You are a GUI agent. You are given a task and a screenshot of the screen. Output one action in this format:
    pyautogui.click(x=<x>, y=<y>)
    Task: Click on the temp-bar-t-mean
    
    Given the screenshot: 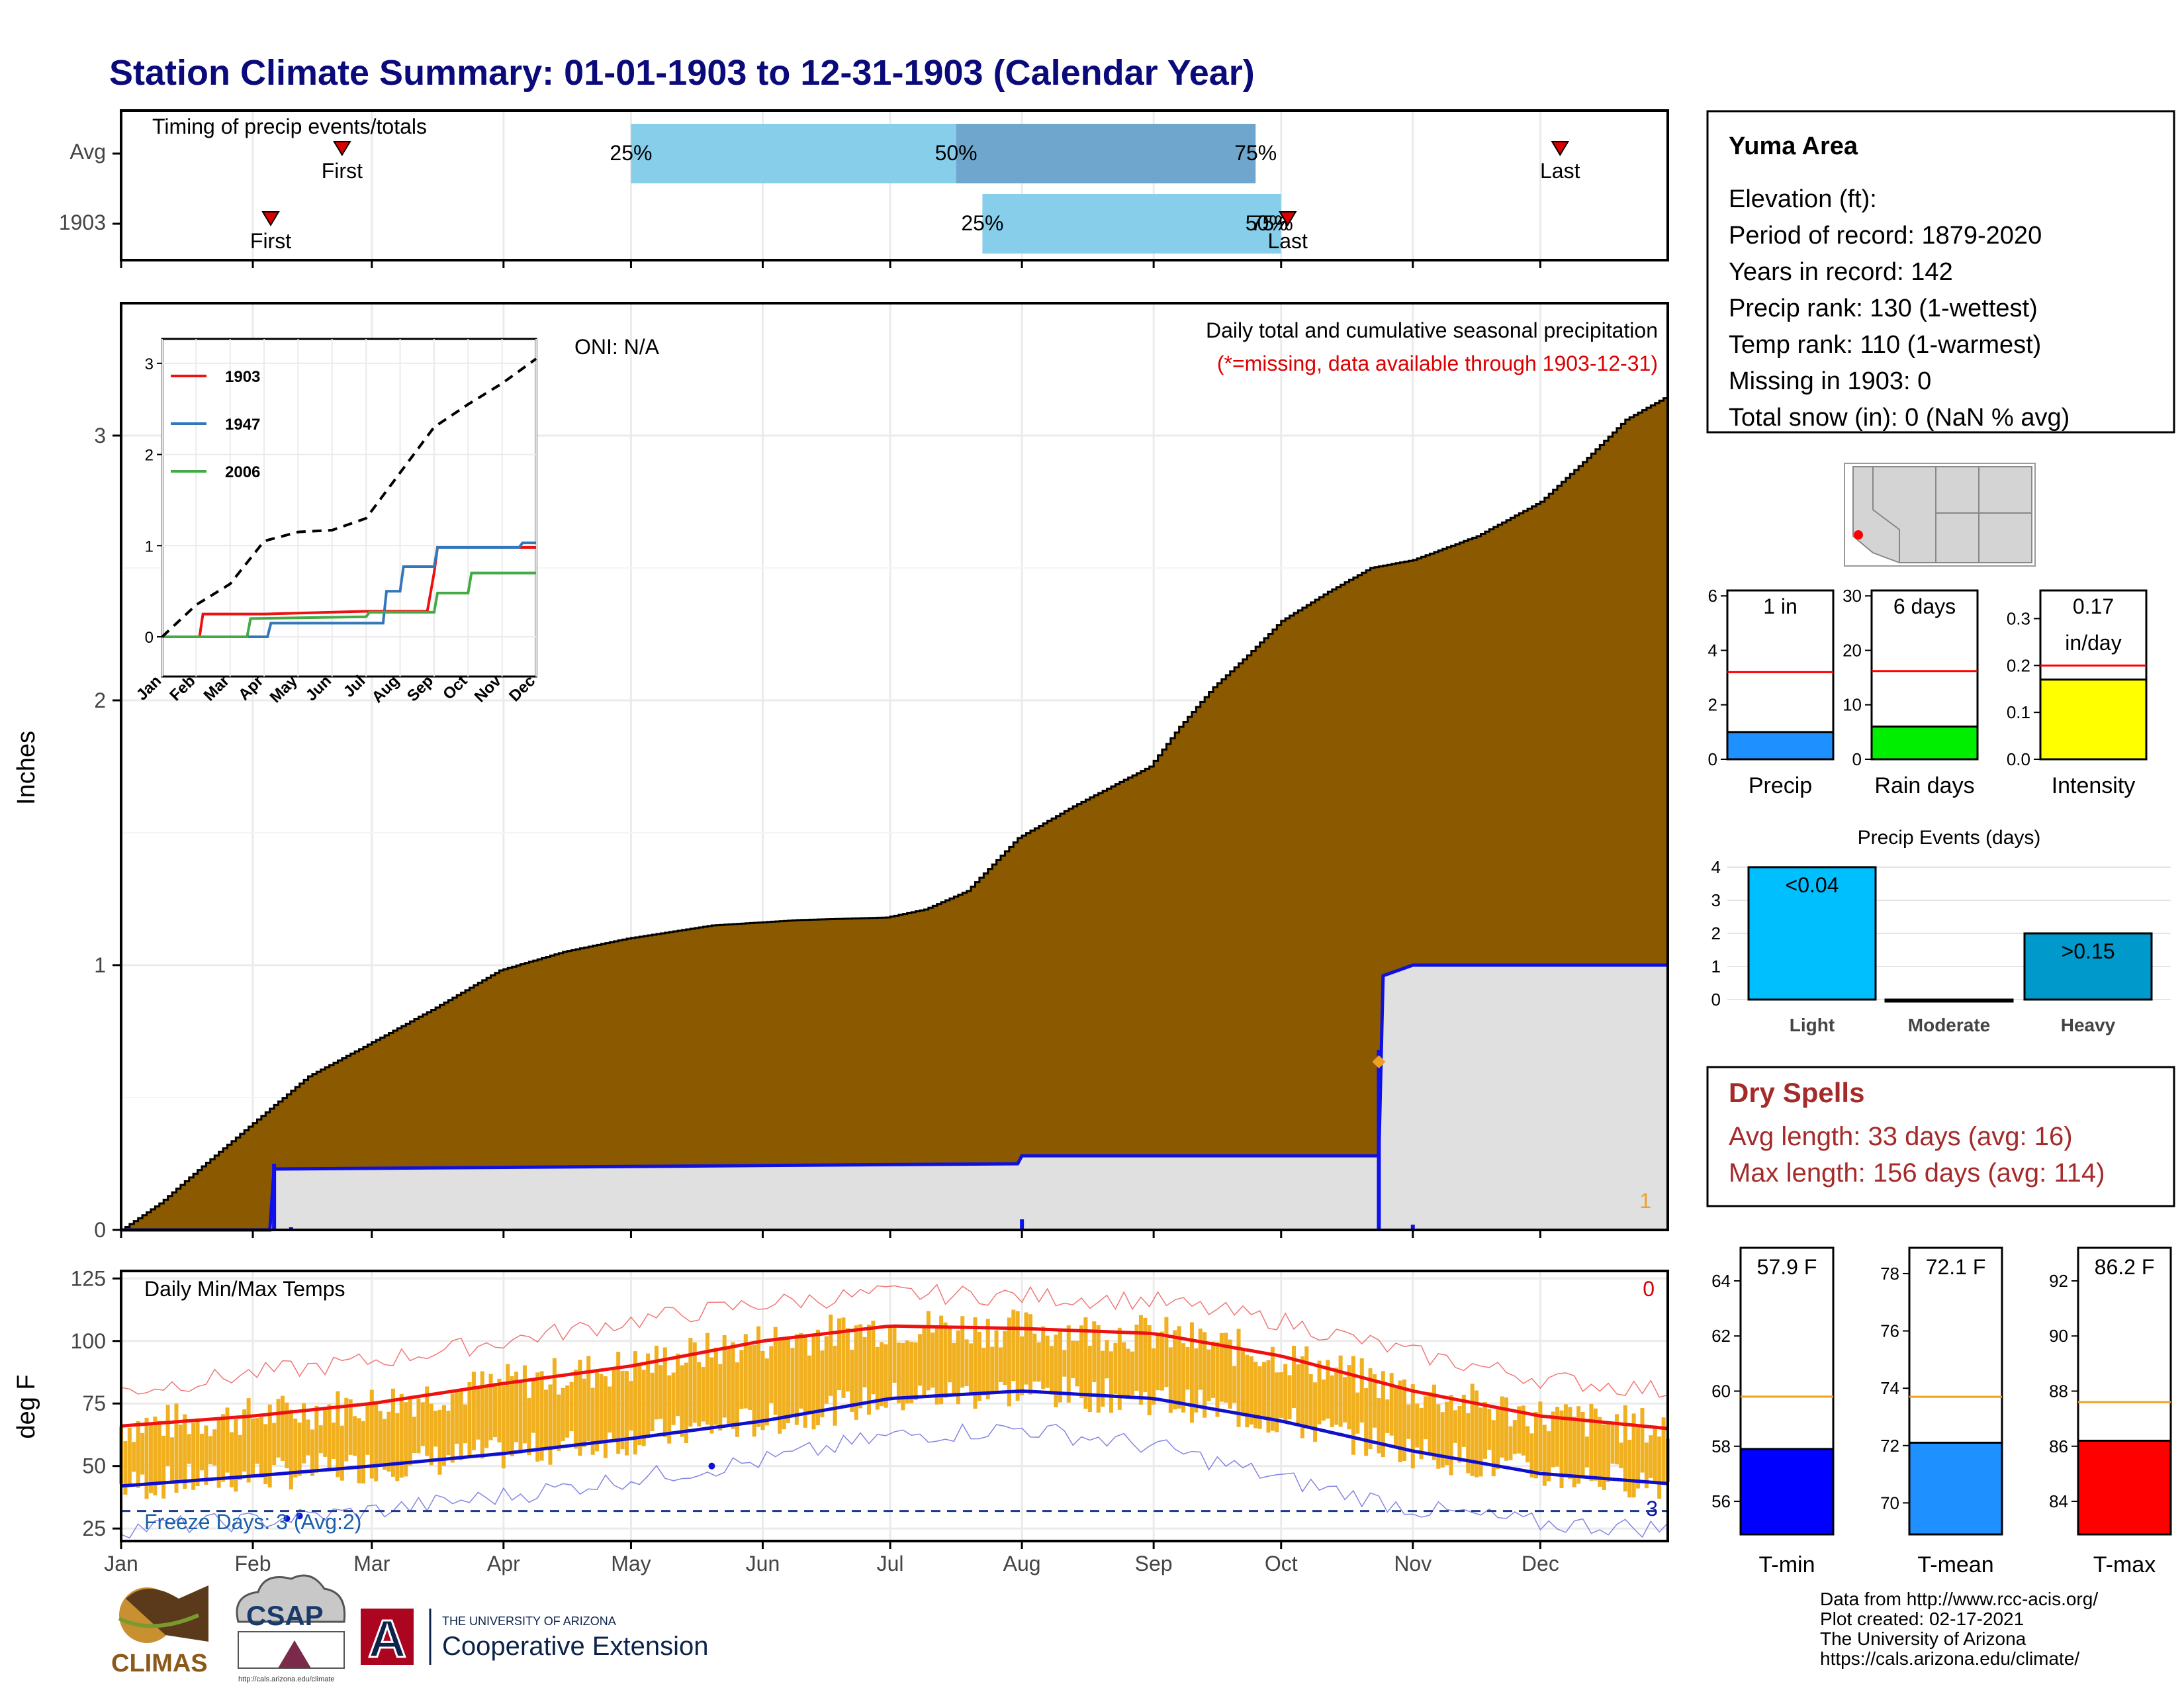 What is the action you would take?
    pyautogui.click(x=1955, y=1488)
    